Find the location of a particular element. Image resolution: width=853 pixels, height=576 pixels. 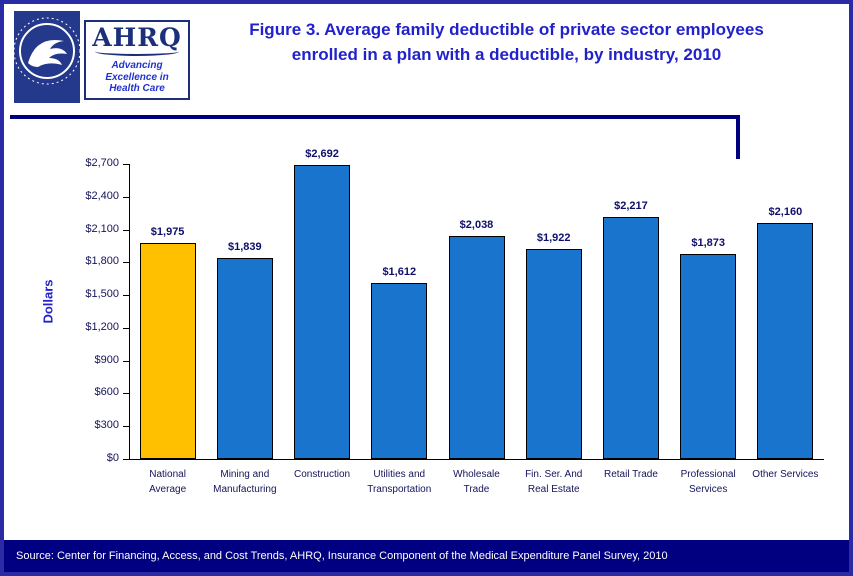

ahrq-tagline: Advancing Excellence in Health Care is located at coordinates (136, 77).